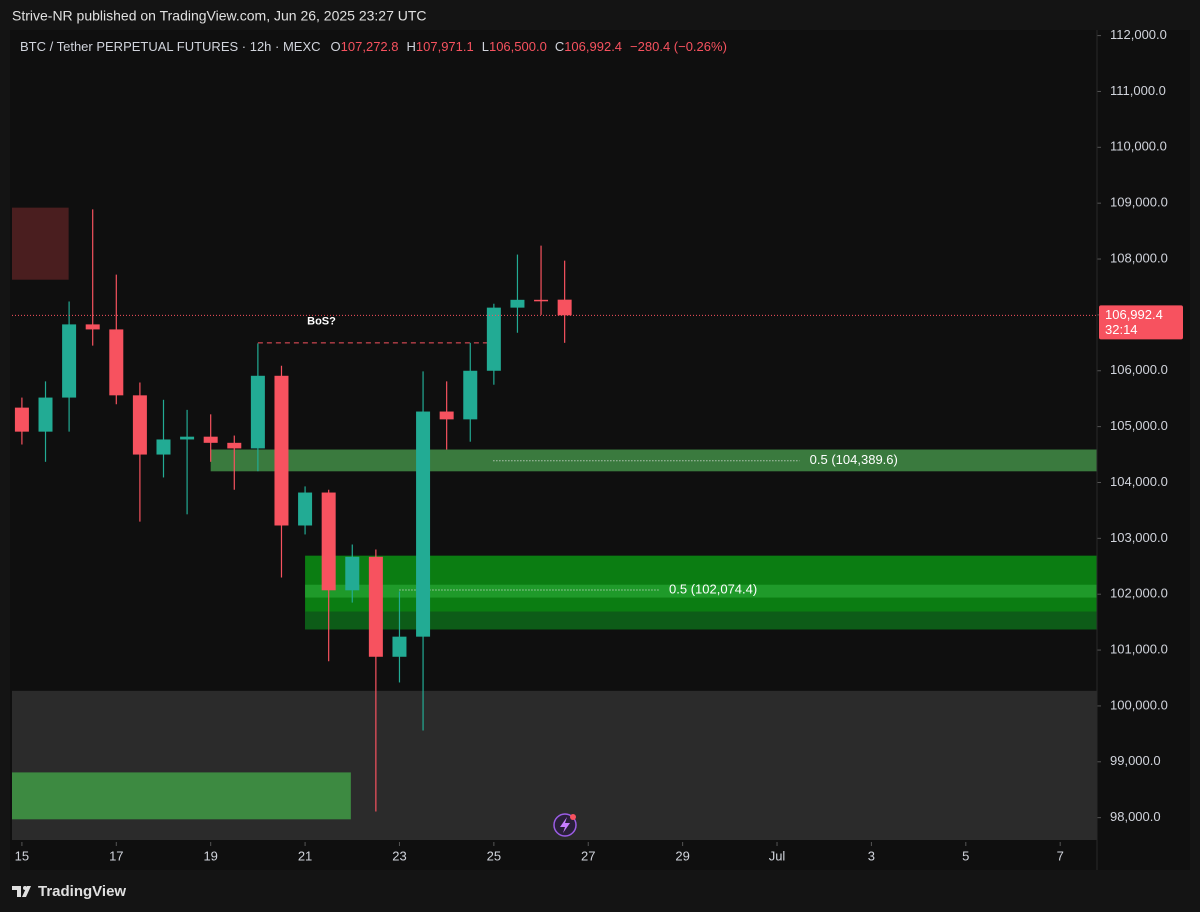 The height and width of the screenshot is (912, 1200). I want to click on icon-bolt, so click(565, 825).